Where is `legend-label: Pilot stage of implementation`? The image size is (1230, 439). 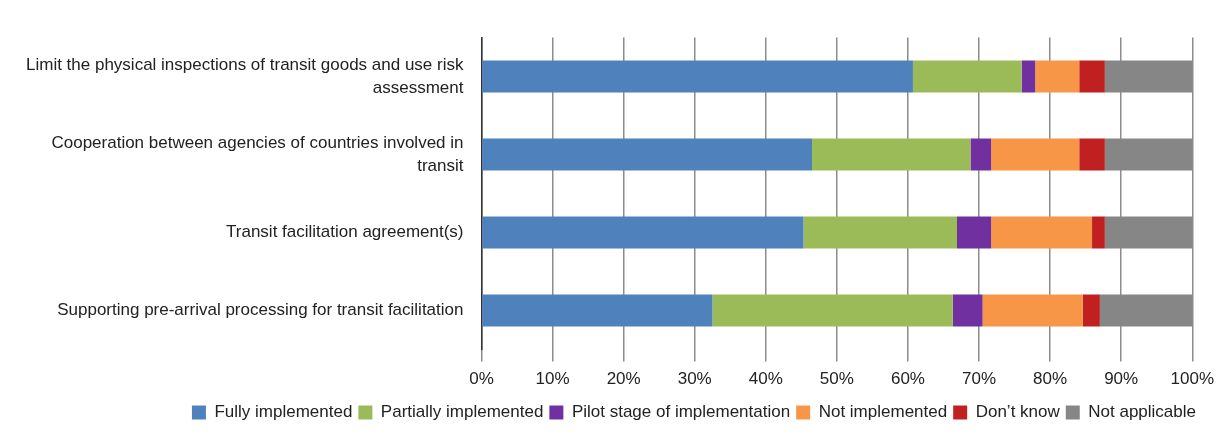
legend-label: Pilot stage of implementation is located at coordinates (681, 412).